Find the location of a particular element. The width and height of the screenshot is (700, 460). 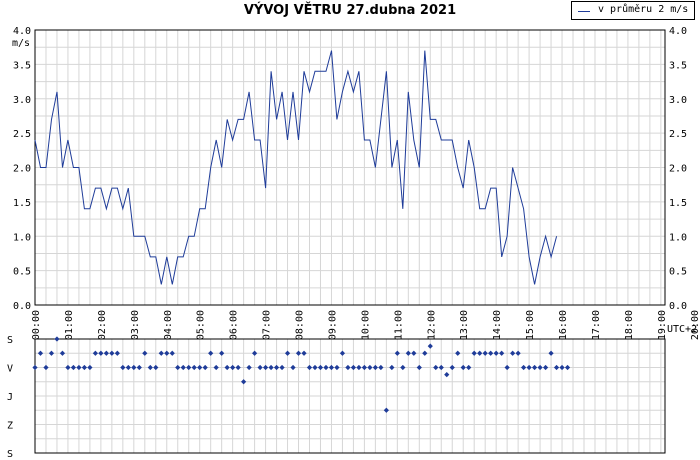

y-tick-label-right: 1.0 is located at coordinates (678, 237).